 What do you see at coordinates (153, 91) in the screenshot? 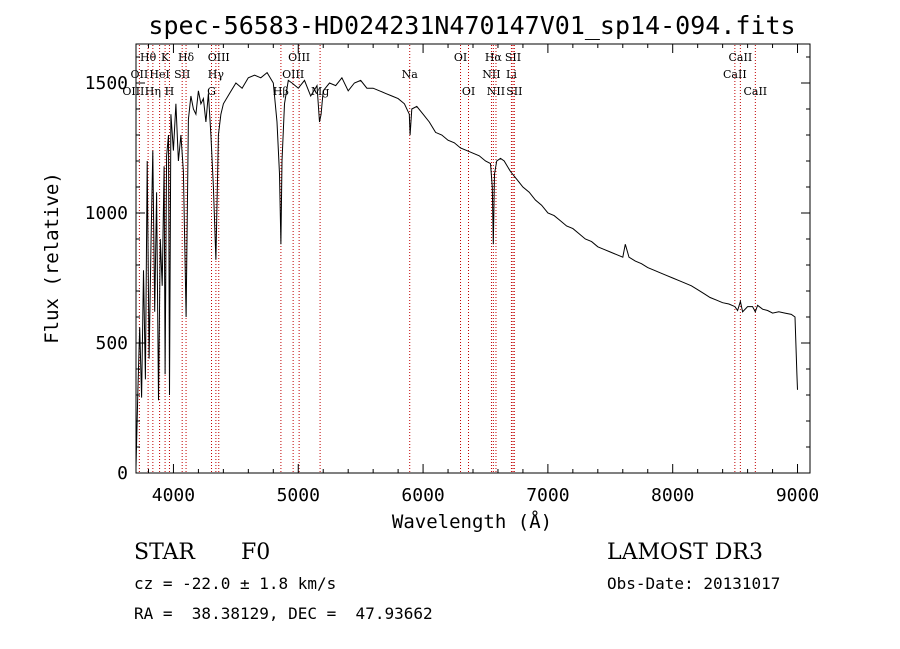
I see `line-label: Hη` at bounding box center [153, 91].